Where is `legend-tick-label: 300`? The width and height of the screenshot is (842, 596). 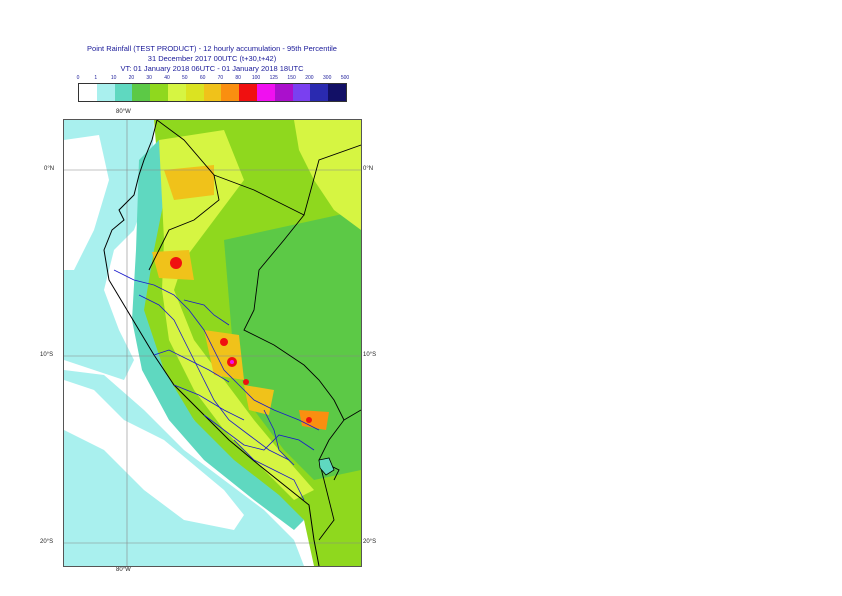
legend-tick-label: 300 is located at coordinates (327, 78).